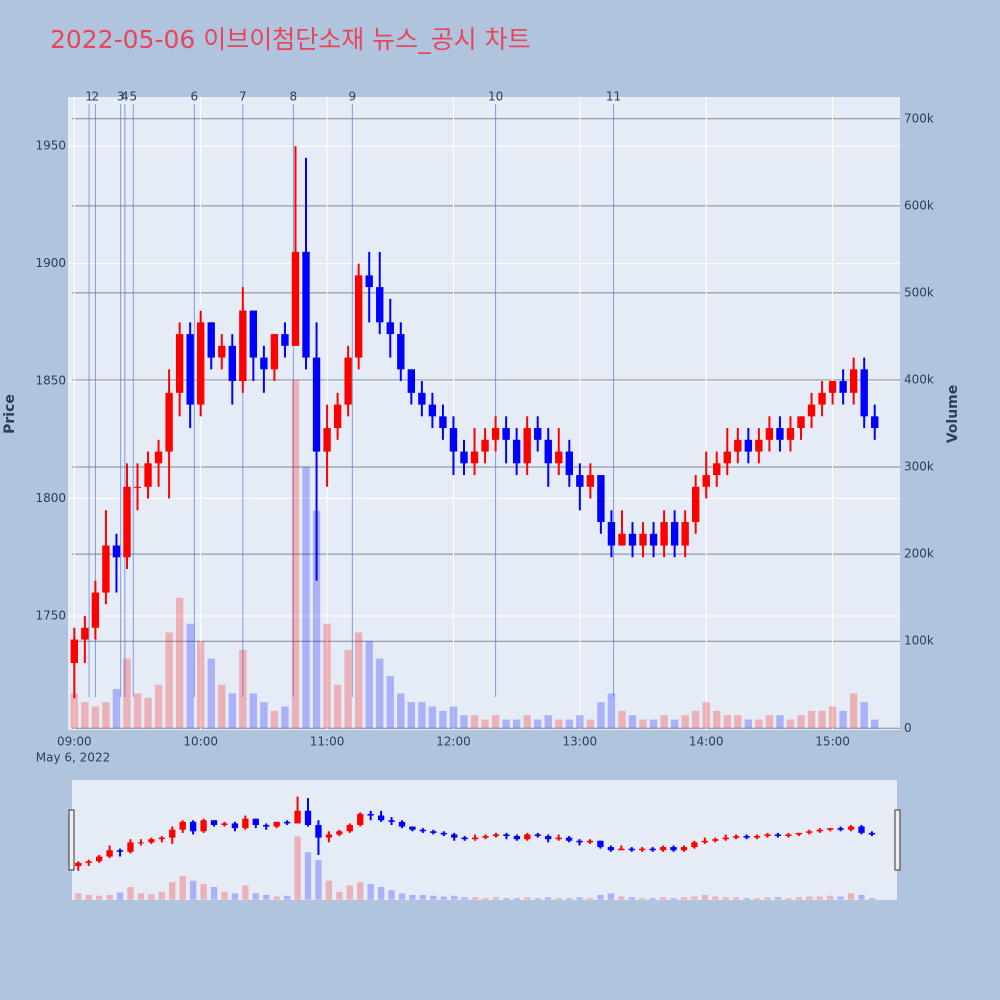 The width and height of the screenshot is (1000, 1000). Describe the element at coordinates (832, 742) in the screenshot. I see `x-tick-label: 15:00` at that location.